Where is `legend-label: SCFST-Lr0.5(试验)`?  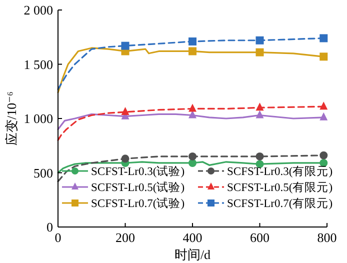
legend-label: SCFST-Lr0.5(试验) is located at coordinates (138, 187).